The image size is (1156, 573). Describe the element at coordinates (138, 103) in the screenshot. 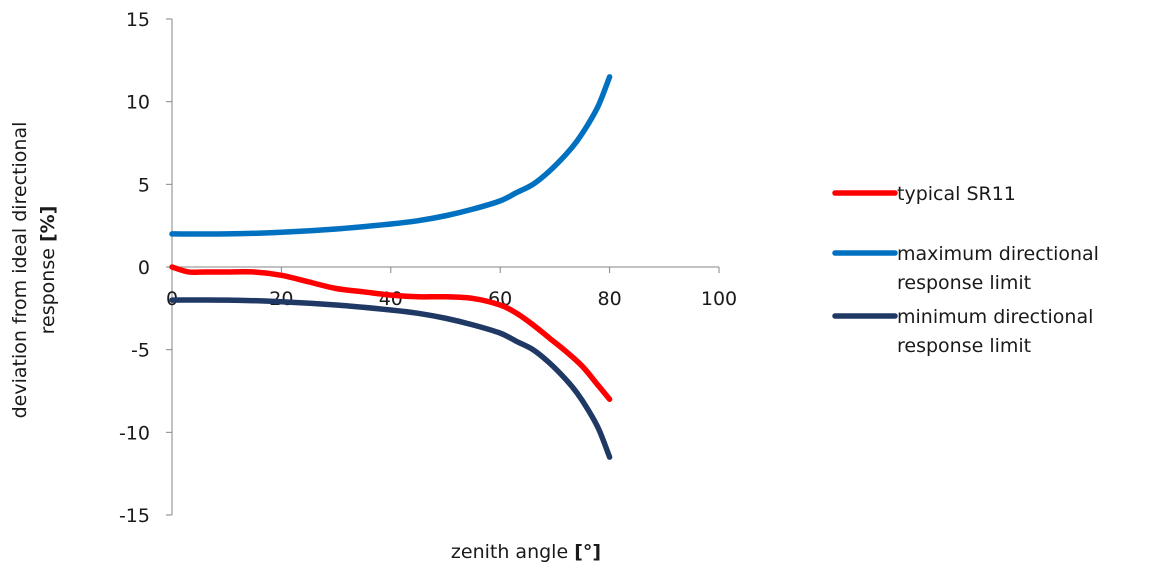

I see `y-tick-label: 10` at that location.